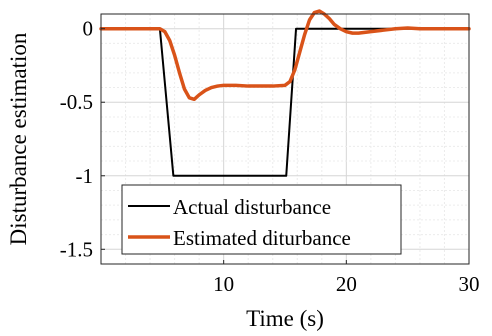 The width and height of the screenshot is (492, 336). Describe the element at coordinates (469, 284) in the screenshot. I see `x-tick-label: 30` at that location.